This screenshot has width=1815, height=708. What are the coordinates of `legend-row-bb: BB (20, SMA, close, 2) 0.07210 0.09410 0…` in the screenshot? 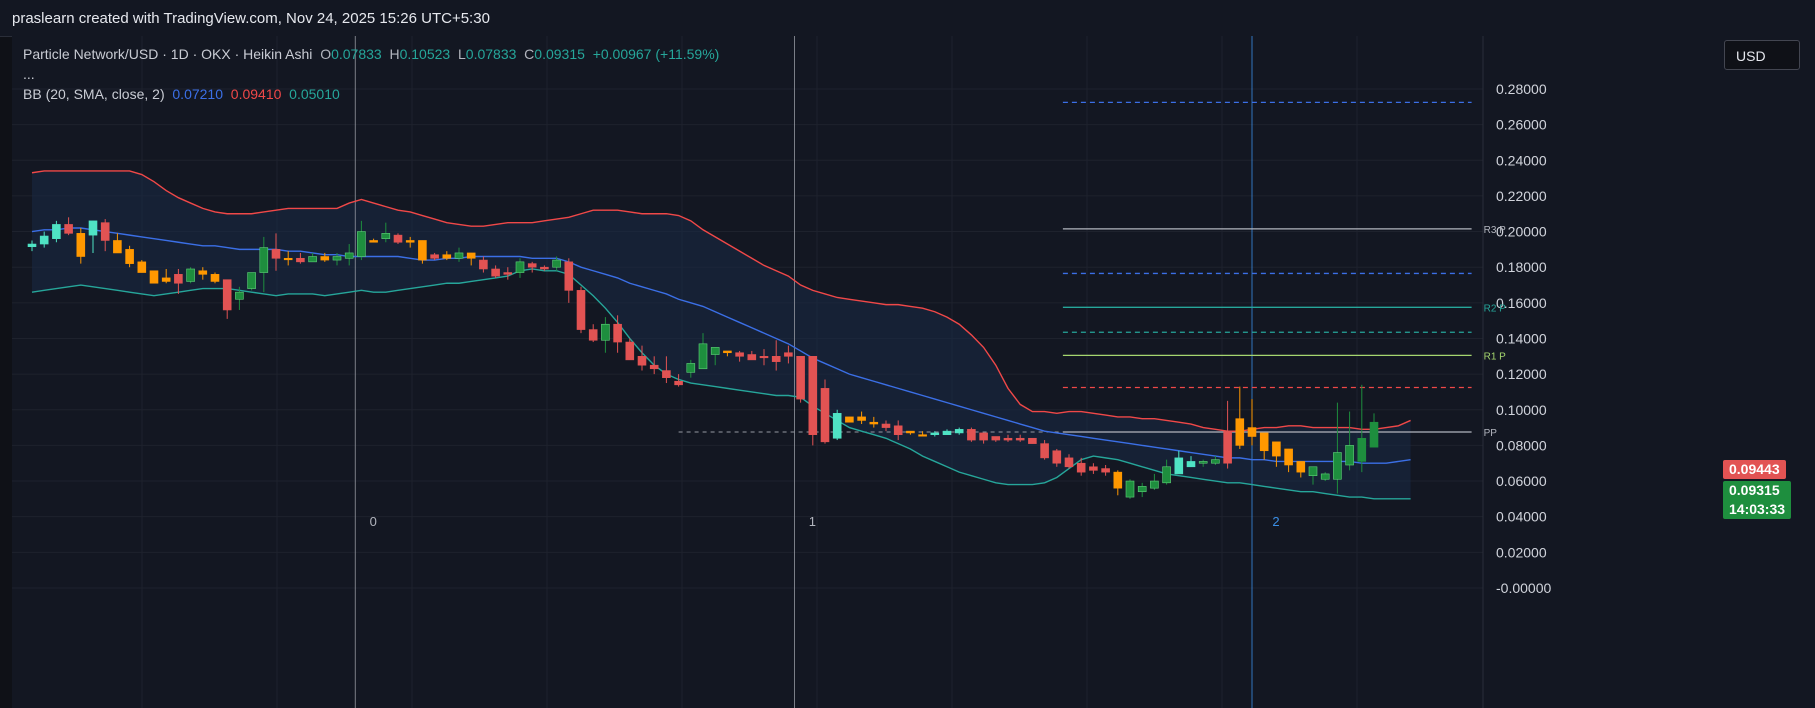 It's located at (371, 94).